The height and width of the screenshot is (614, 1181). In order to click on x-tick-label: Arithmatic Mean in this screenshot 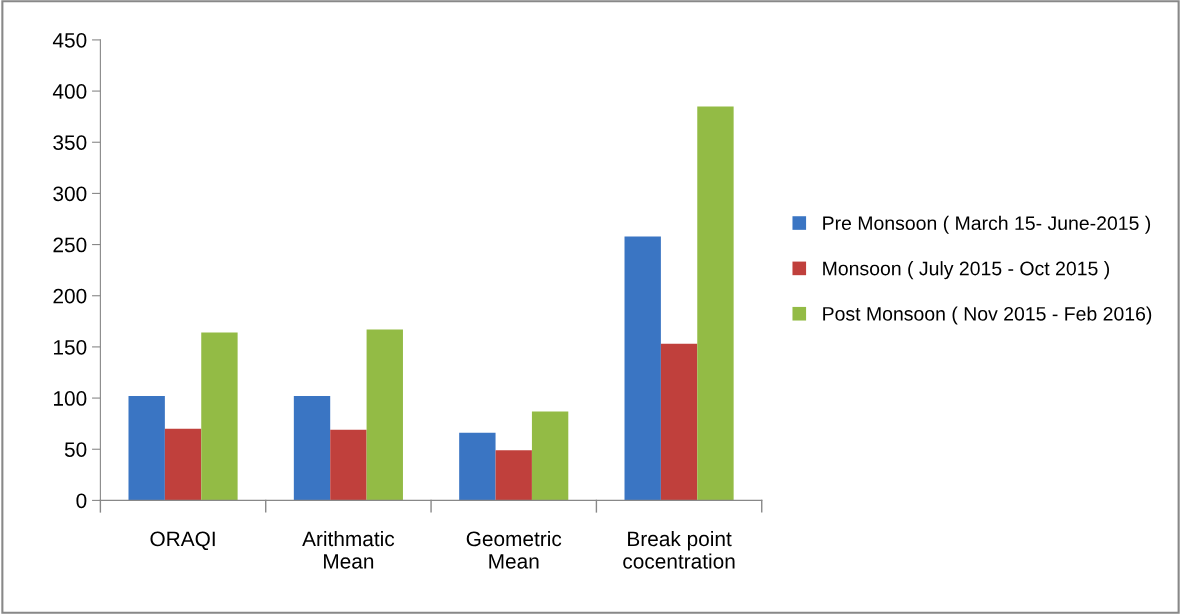, I will do `click(348, 549)`.